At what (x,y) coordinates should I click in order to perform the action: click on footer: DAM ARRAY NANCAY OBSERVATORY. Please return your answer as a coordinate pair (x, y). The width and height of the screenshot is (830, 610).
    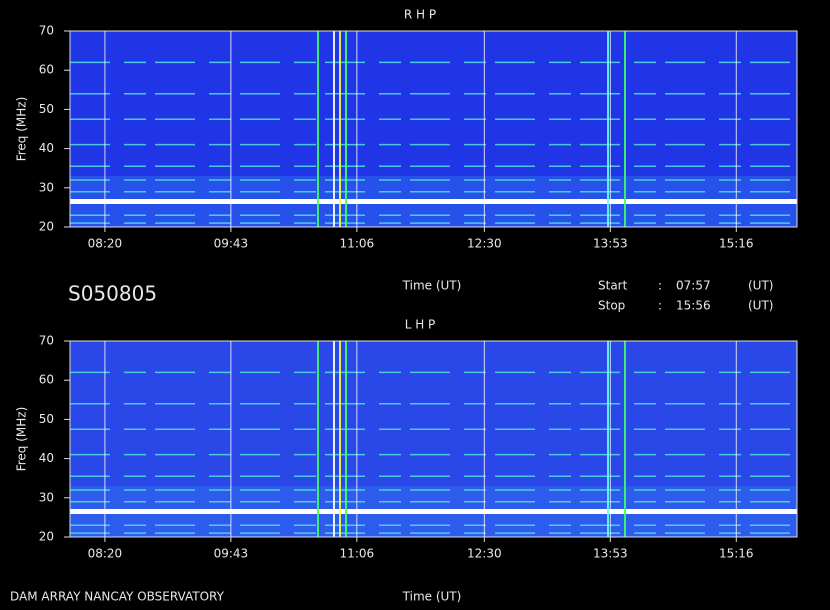
    Looking at the image, I should click on (117, 597).